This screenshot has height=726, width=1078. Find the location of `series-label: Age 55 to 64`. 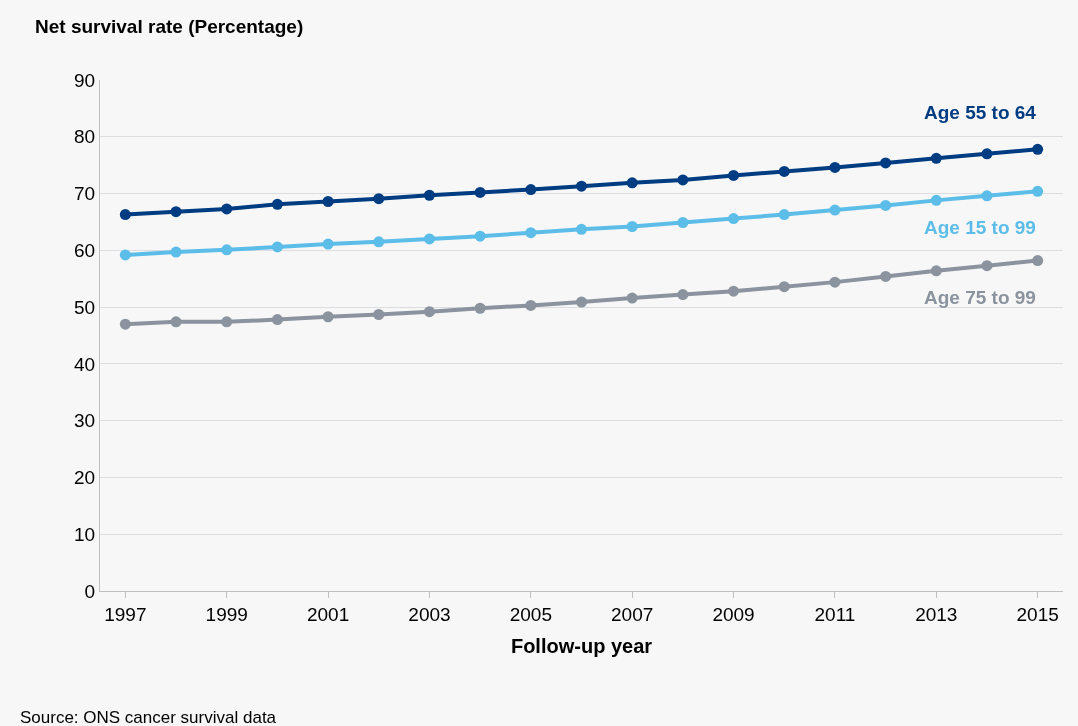

series-label: Age 55 to 64 is located at coordinates (980, 112).